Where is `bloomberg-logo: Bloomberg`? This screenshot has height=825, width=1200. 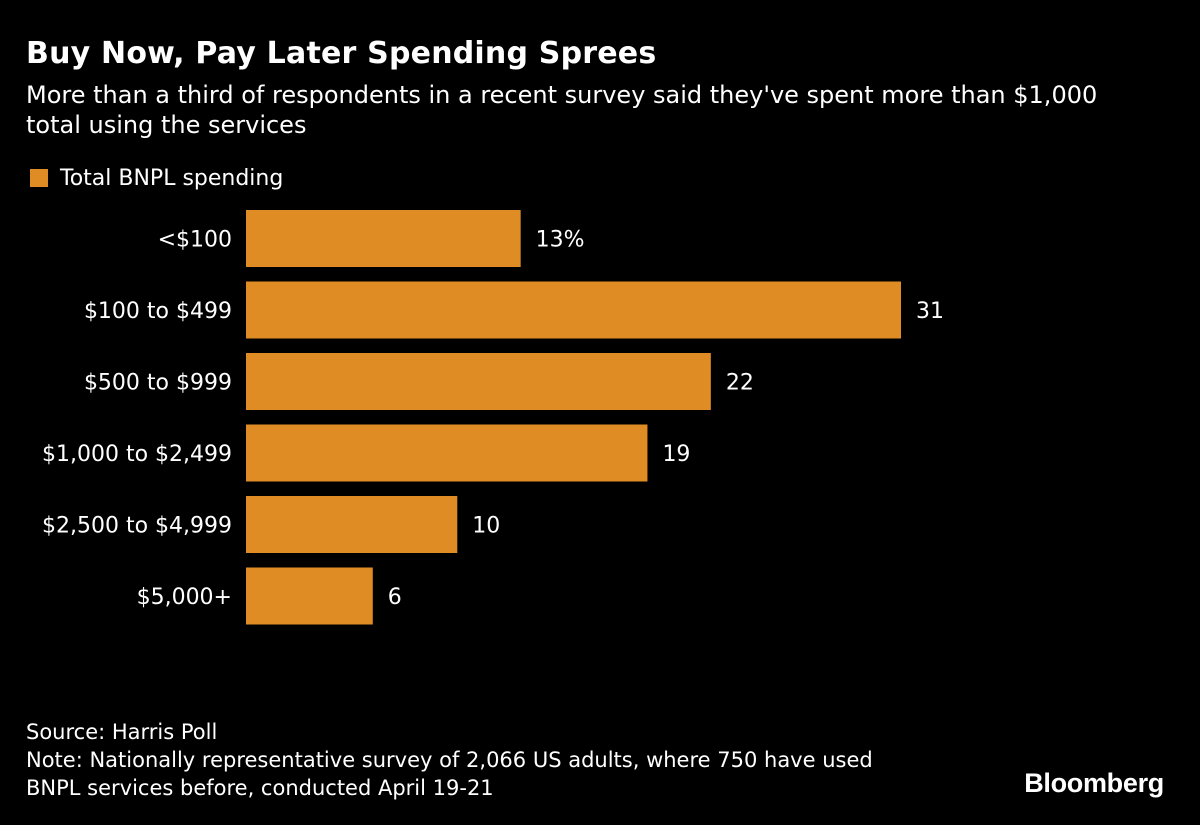
bloomberg-logo: Bloomberg is located at coordinates (1094, 783).